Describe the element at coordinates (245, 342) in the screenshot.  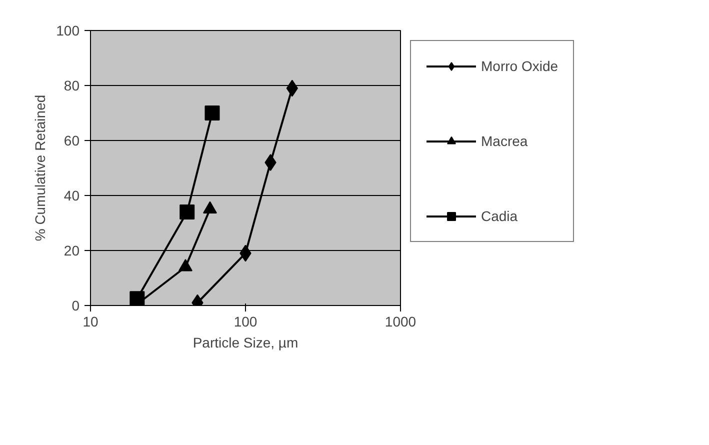
I see `x-axis-title: Particle Size, µm` at that location.